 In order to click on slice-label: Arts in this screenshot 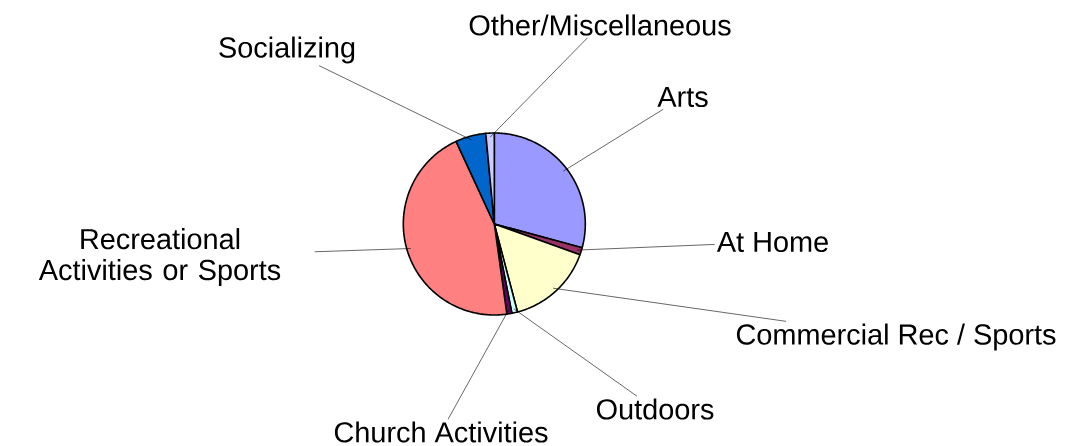, I will do `click(682, 97)`.